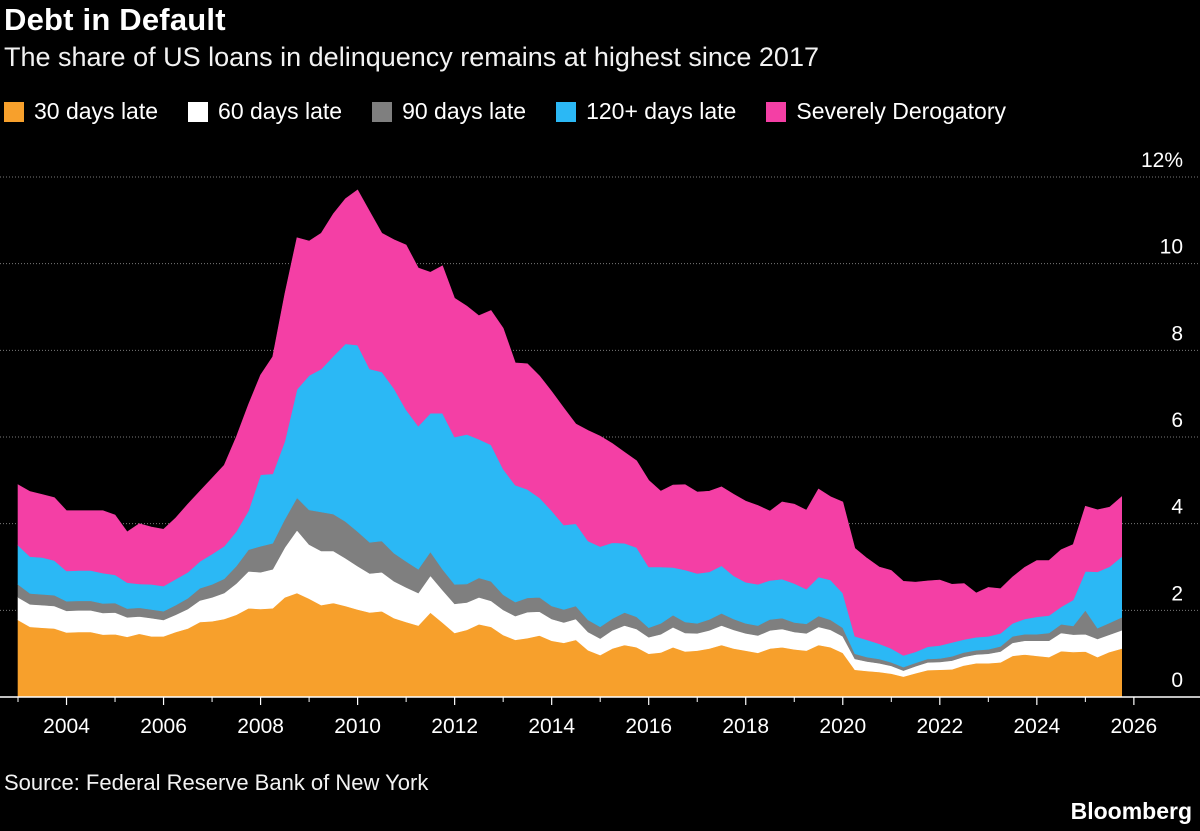 This screenshot has width=1200, height=831. Describe the element at coordinates (260, 726) in the screenshot. I see `x-tick-label-2008: 2008` at that location.